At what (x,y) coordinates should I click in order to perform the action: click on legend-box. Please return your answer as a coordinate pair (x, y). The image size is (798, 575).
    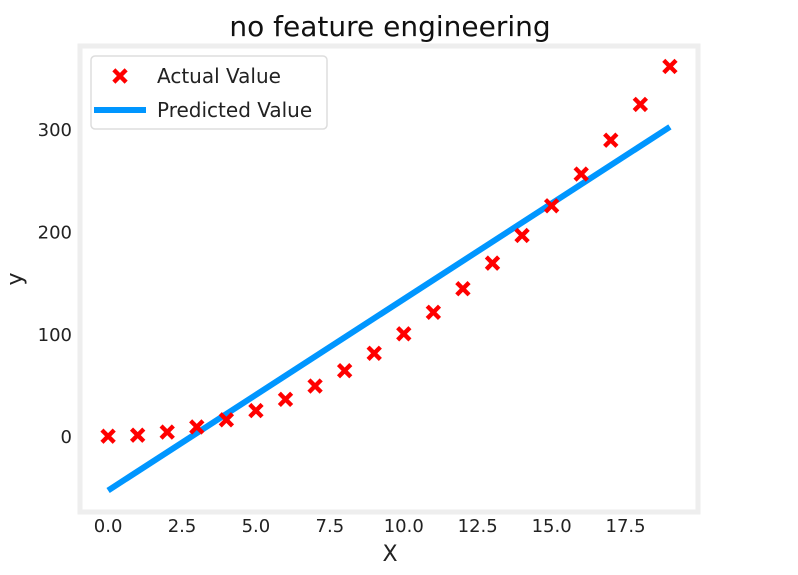
    Looking at the image, I should click on (209, 92).